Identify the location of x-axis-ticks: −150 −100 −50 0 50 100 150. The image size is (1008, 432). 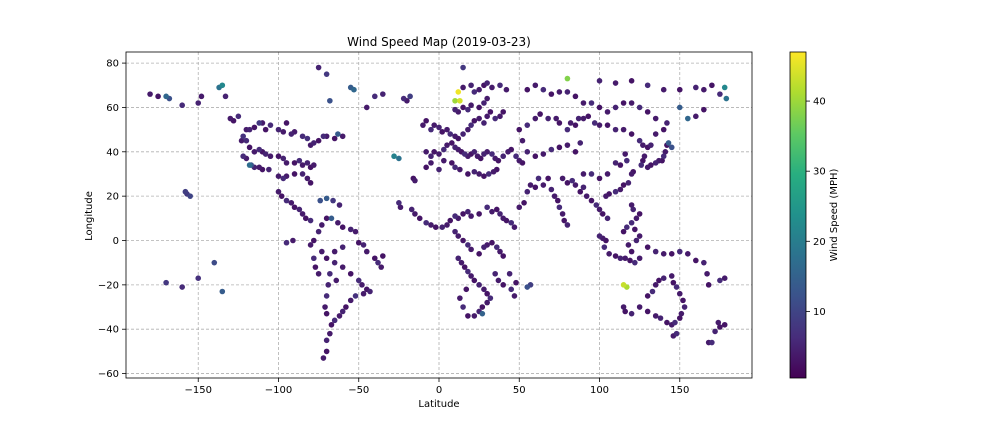
(436, 387).